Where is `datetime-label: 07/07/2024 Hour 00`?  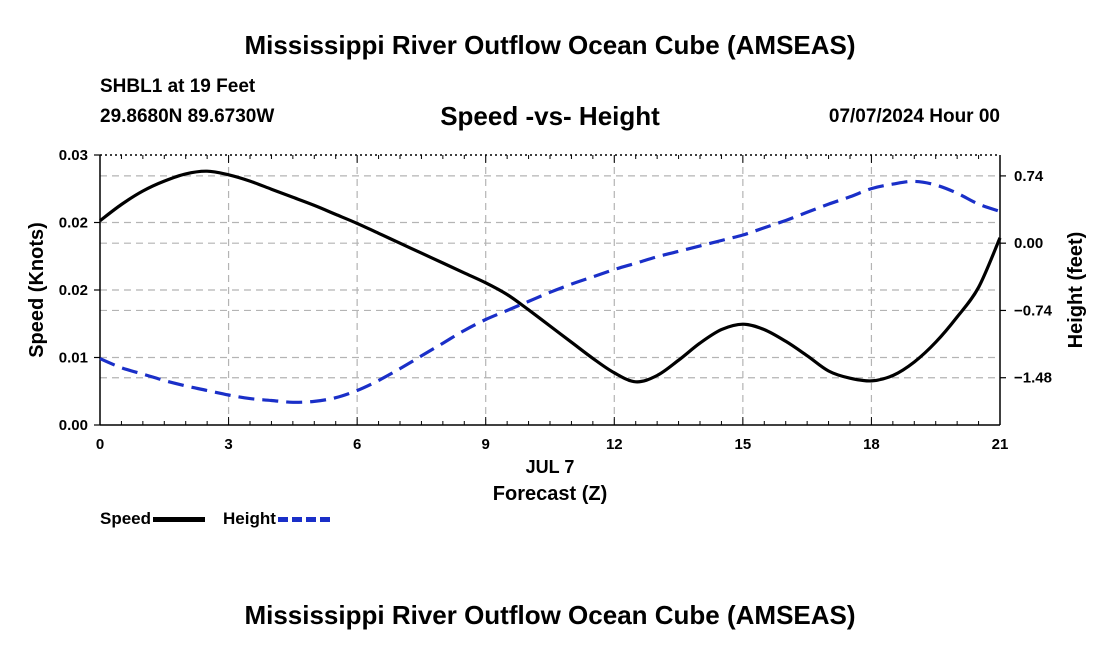 datetime-label: 07/07/2024 Hour 00 is located at coordinates (914, 116).